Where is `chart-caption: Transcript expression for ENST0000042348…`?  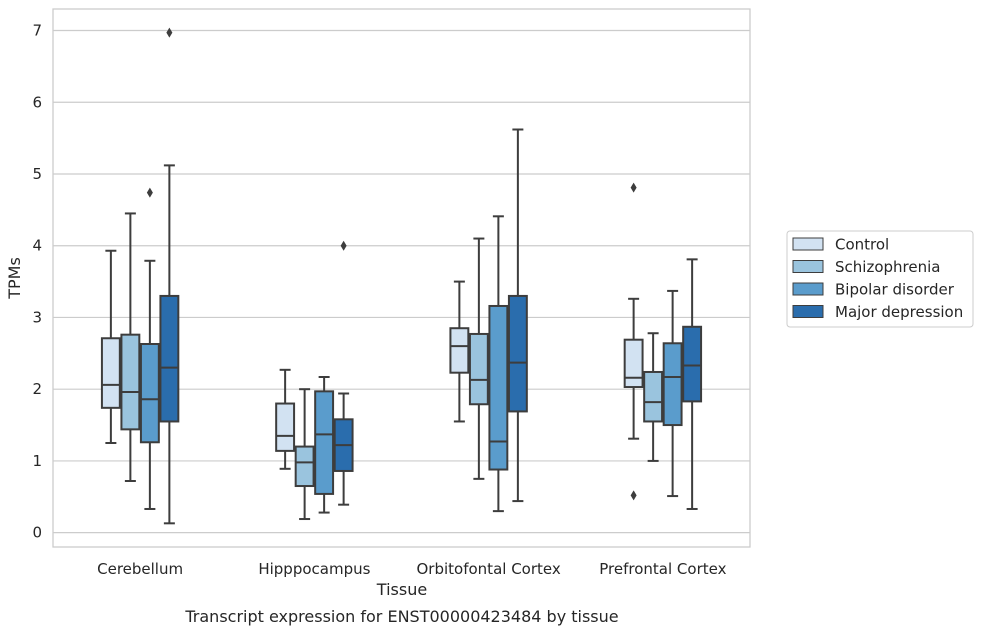 chart-caption: Transcript expression for ENST0000042348… is located at coordinates (401, 616).